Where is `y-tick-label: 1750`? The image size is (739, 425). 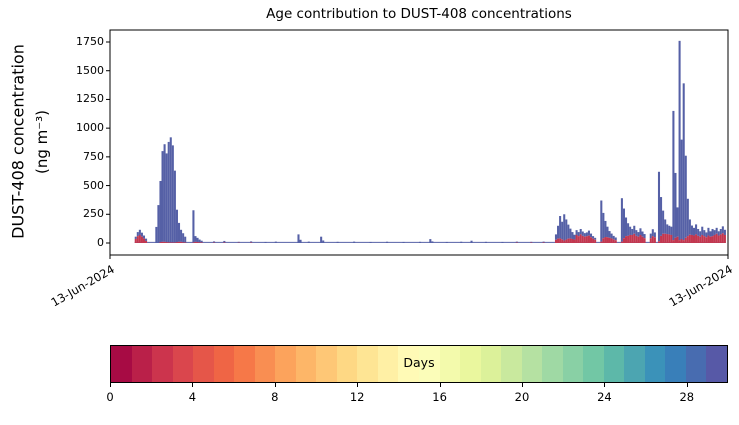
y-tick-label: 1750 is located at coordinates (90, 41).